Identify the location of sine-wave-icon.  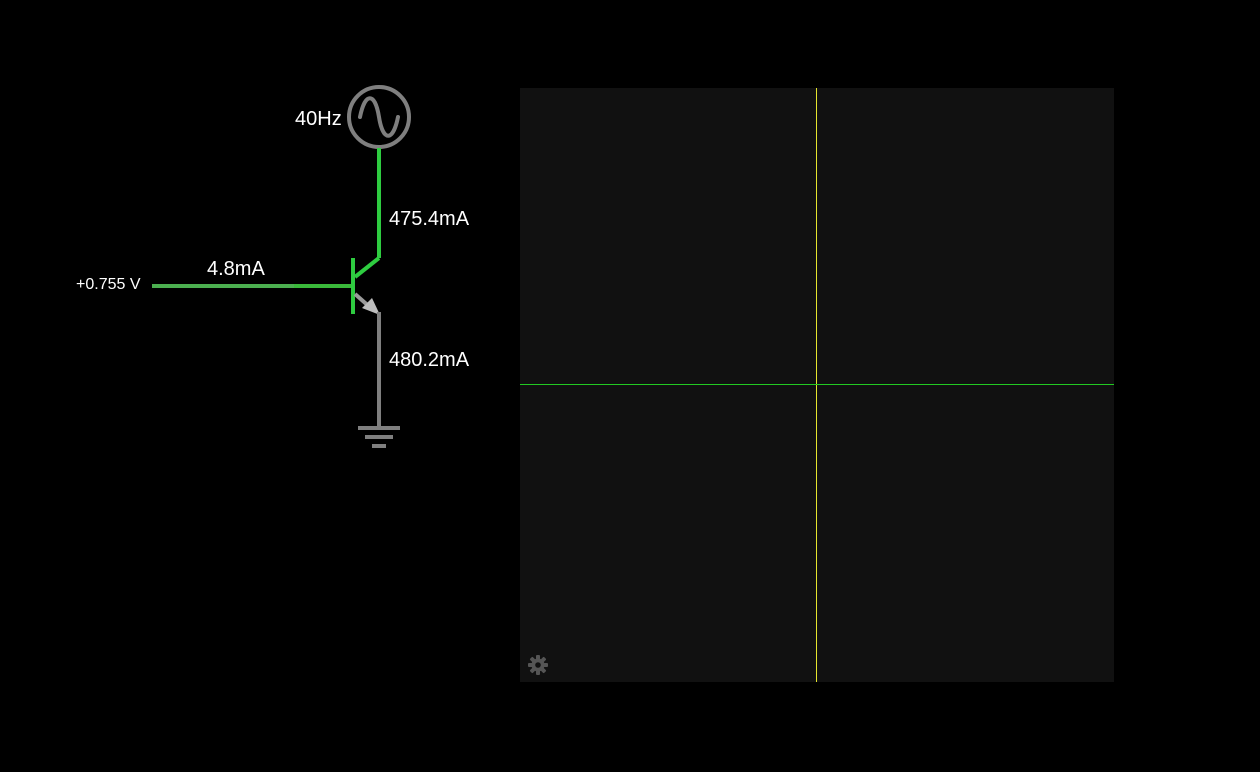
(379, 117).